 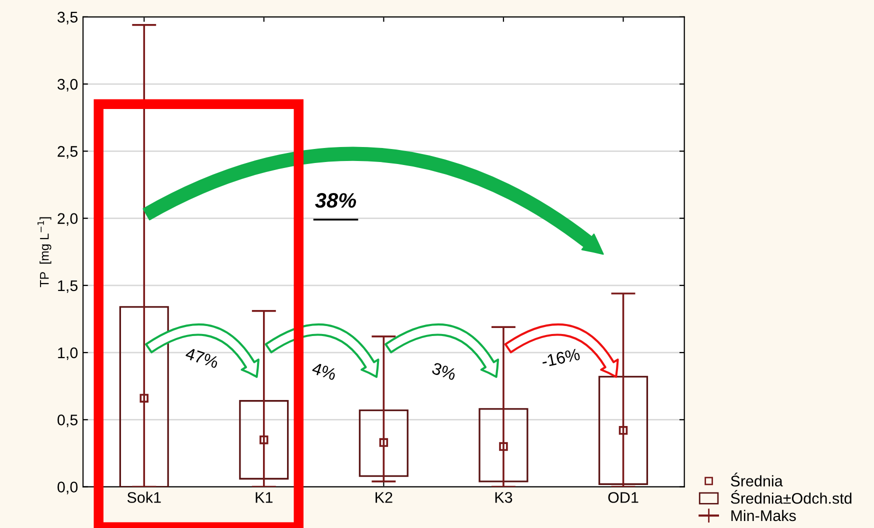 What do you see at coordinates (68, 286) in the screenshot?
I see `y-tick-label: 1,5` at bounding box center [68, 286].